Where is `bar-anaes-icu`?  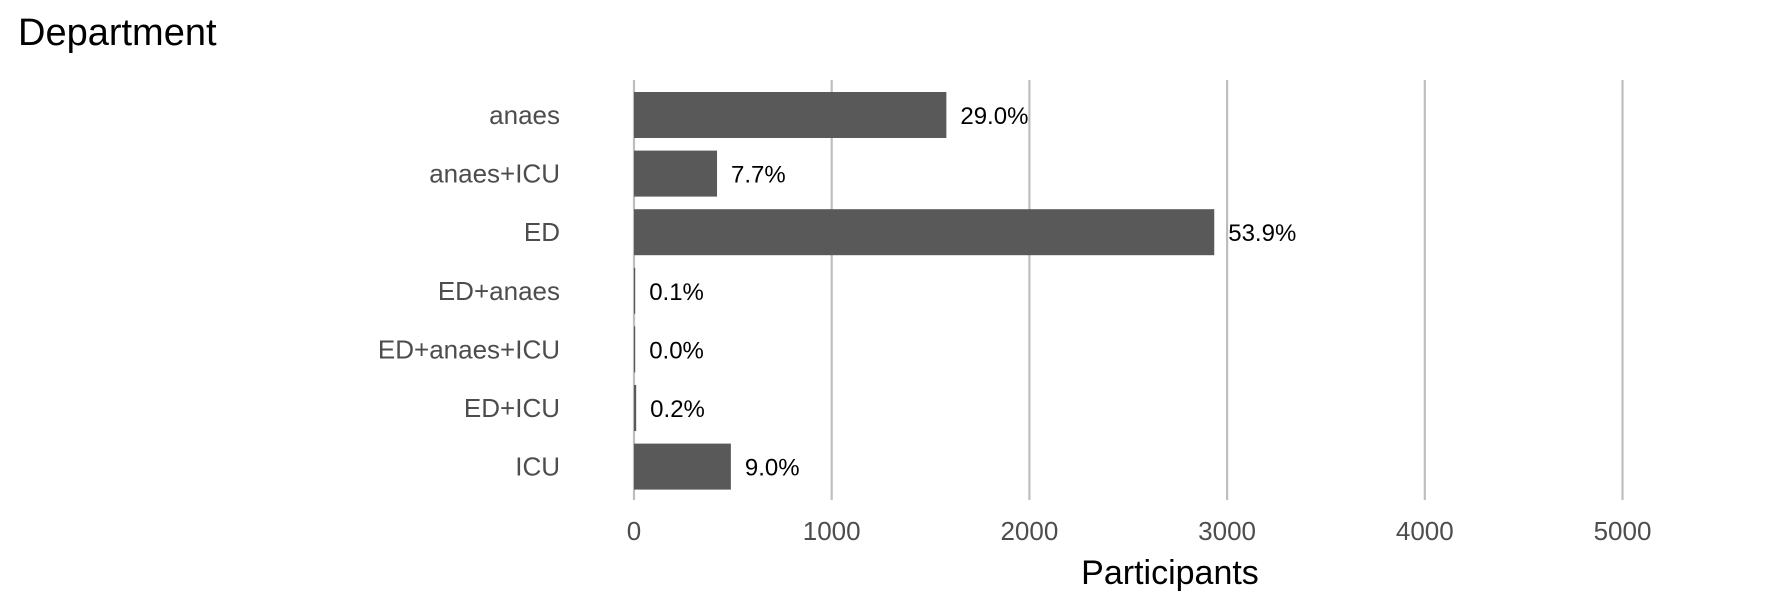
bar-anaes-icu is located at coordinates (676, 173).